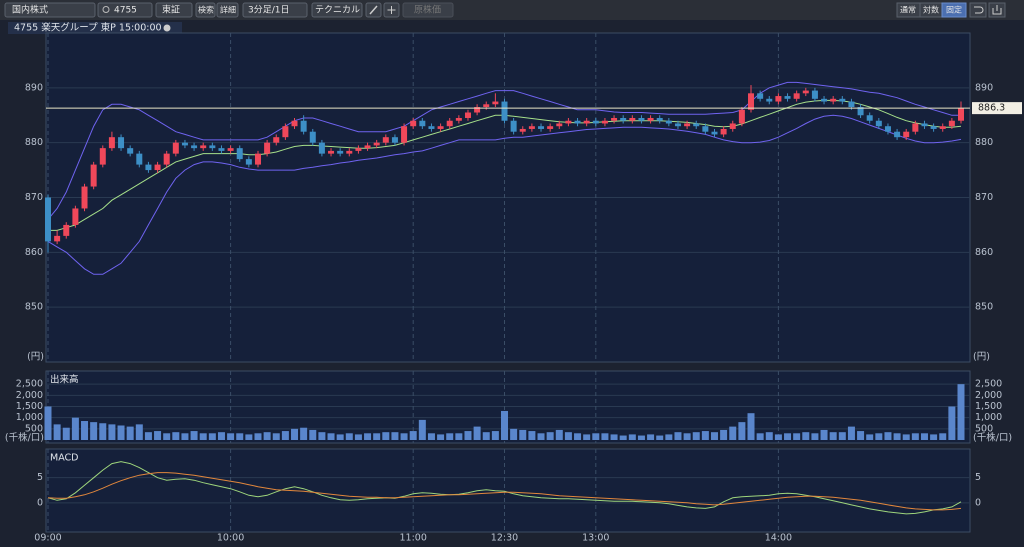  What do you see at coordinates (227, 10) in the screenshot?
I see `detail-button` at bounding box center [227, 10].